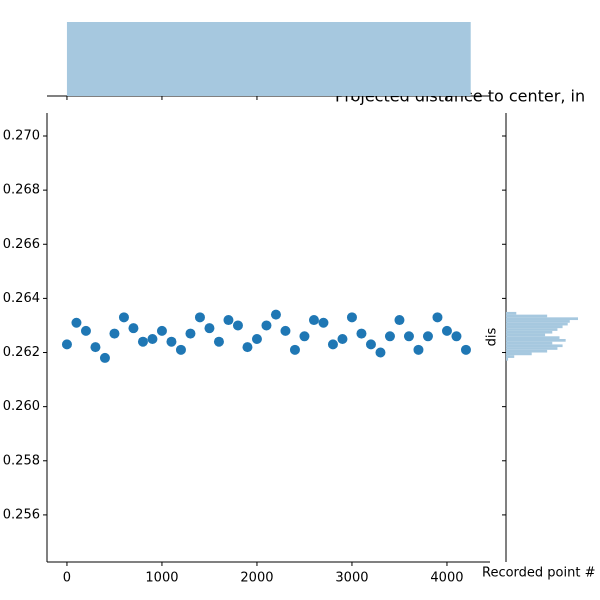 The width and height of the screenshot is (600, 600). I want to click on x-axis-label: Recorded point #, so click(538, 573).